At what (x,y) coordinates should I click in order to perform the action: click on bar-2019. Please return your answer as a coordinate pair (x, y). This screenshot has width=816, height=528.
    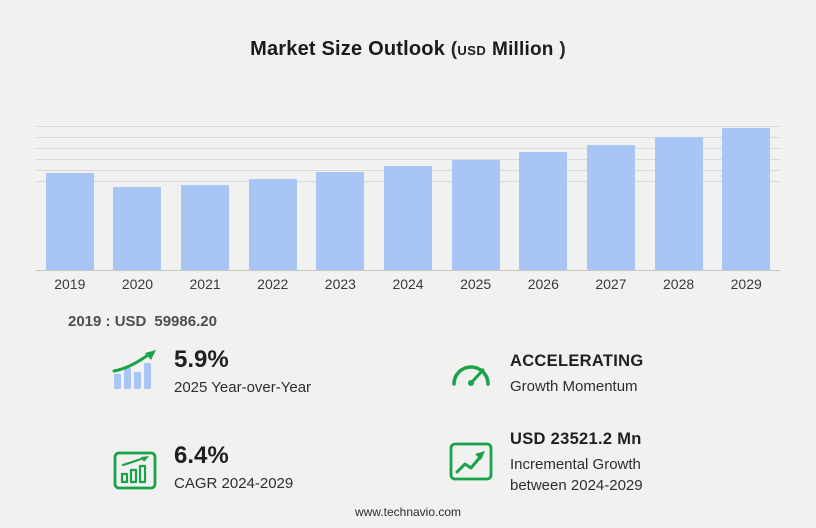
    Looking at the image, I should click on (69, 221).